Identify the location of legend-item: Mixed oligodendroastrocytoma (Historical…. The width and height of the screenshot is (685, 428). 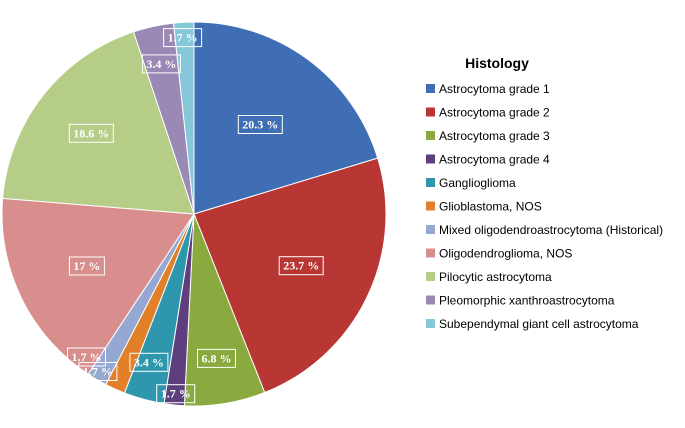
(544, 230).